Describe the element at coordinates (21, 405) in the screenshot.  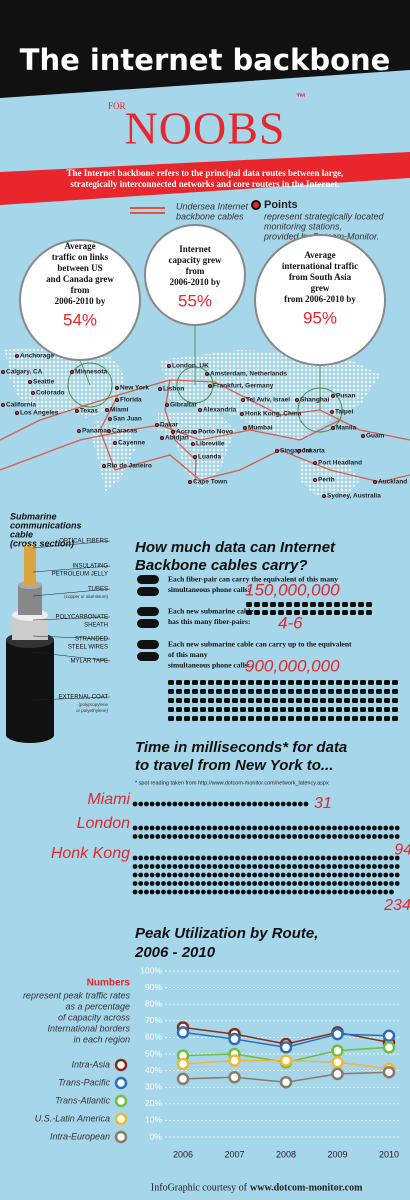
I see `city-label: California` at that location.